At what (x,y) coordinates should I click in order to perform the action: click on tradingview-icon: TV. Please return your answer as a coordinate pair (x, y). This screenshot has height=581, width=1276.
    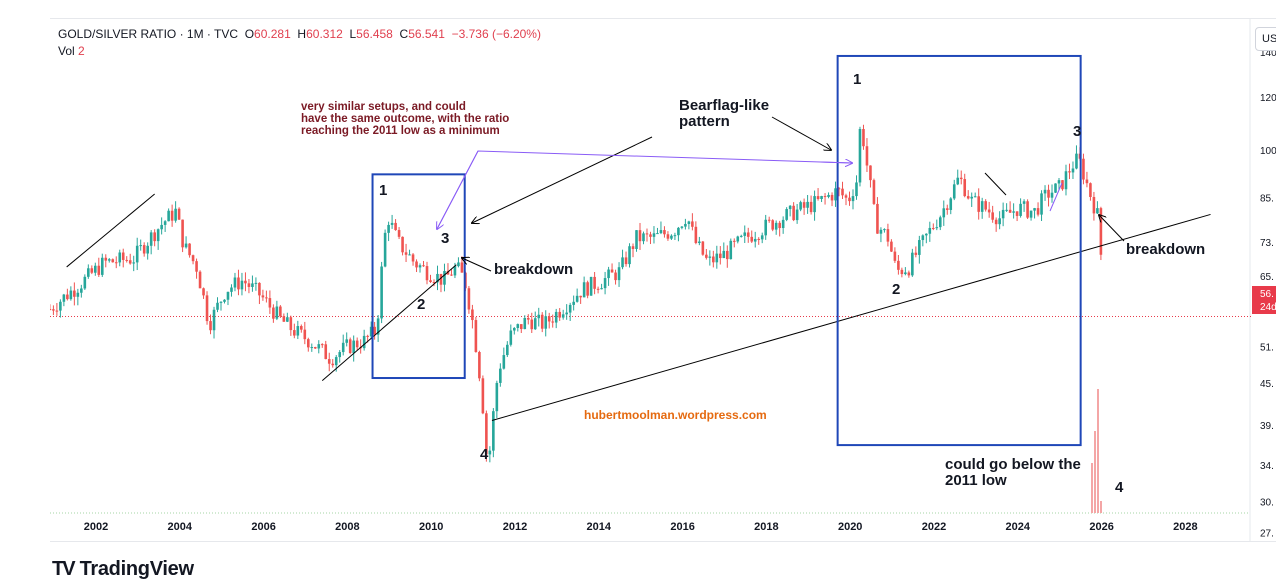
    Looking at the image, I should click on (64, 569).